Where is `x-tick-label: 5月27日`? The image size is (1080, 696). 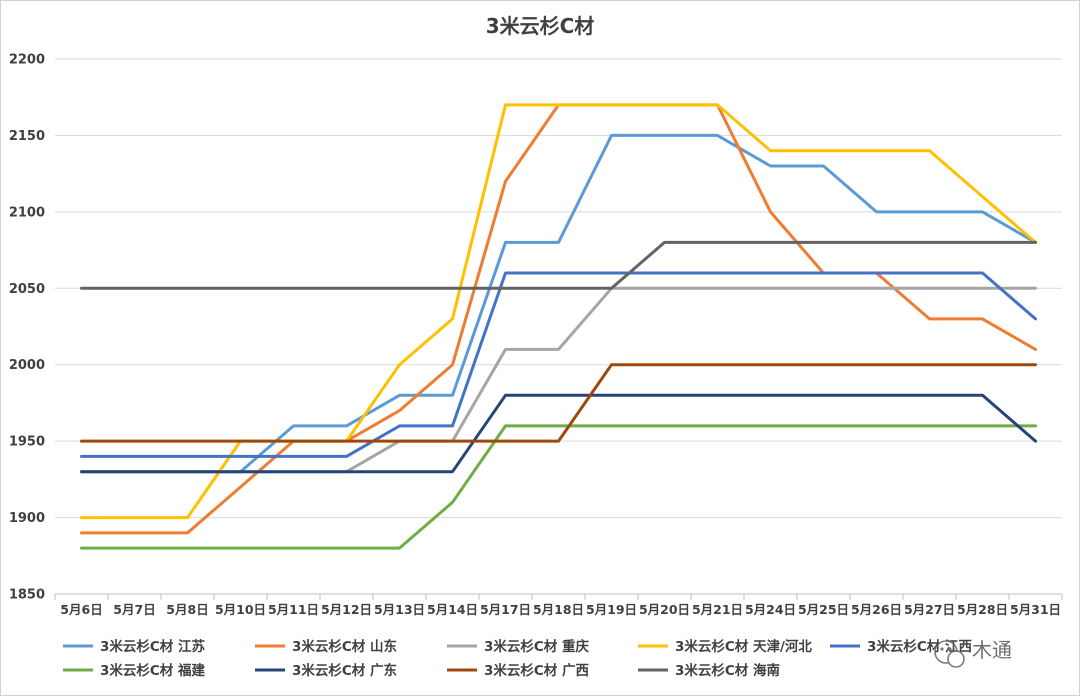 x-tick-label: 5月27日 is located at coordinates (929, 609).